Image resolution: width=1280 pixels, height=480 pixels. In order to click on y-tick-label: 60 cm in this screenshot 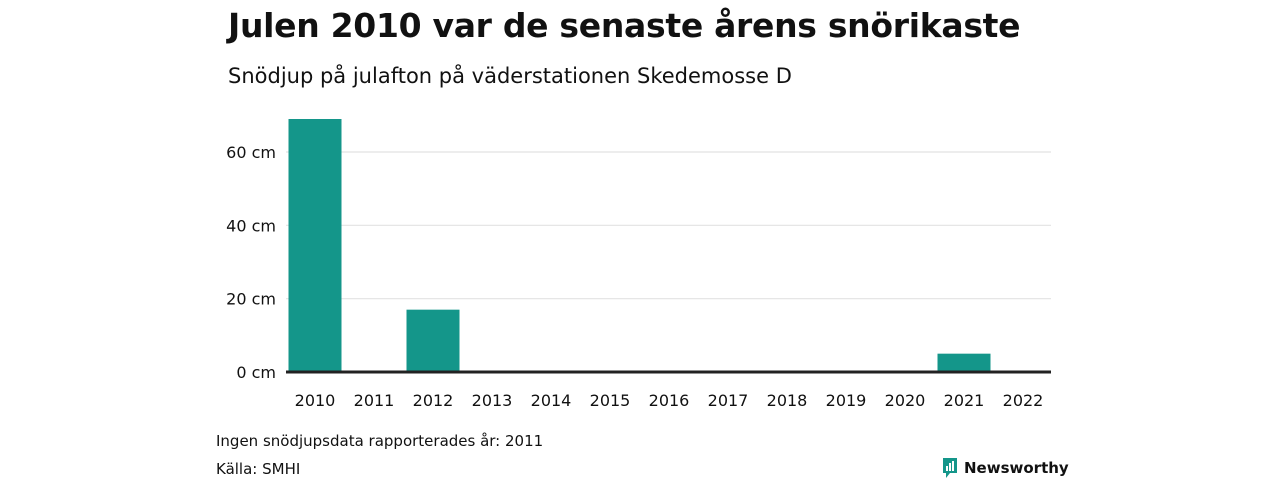, I will do `click(251, 152)`.